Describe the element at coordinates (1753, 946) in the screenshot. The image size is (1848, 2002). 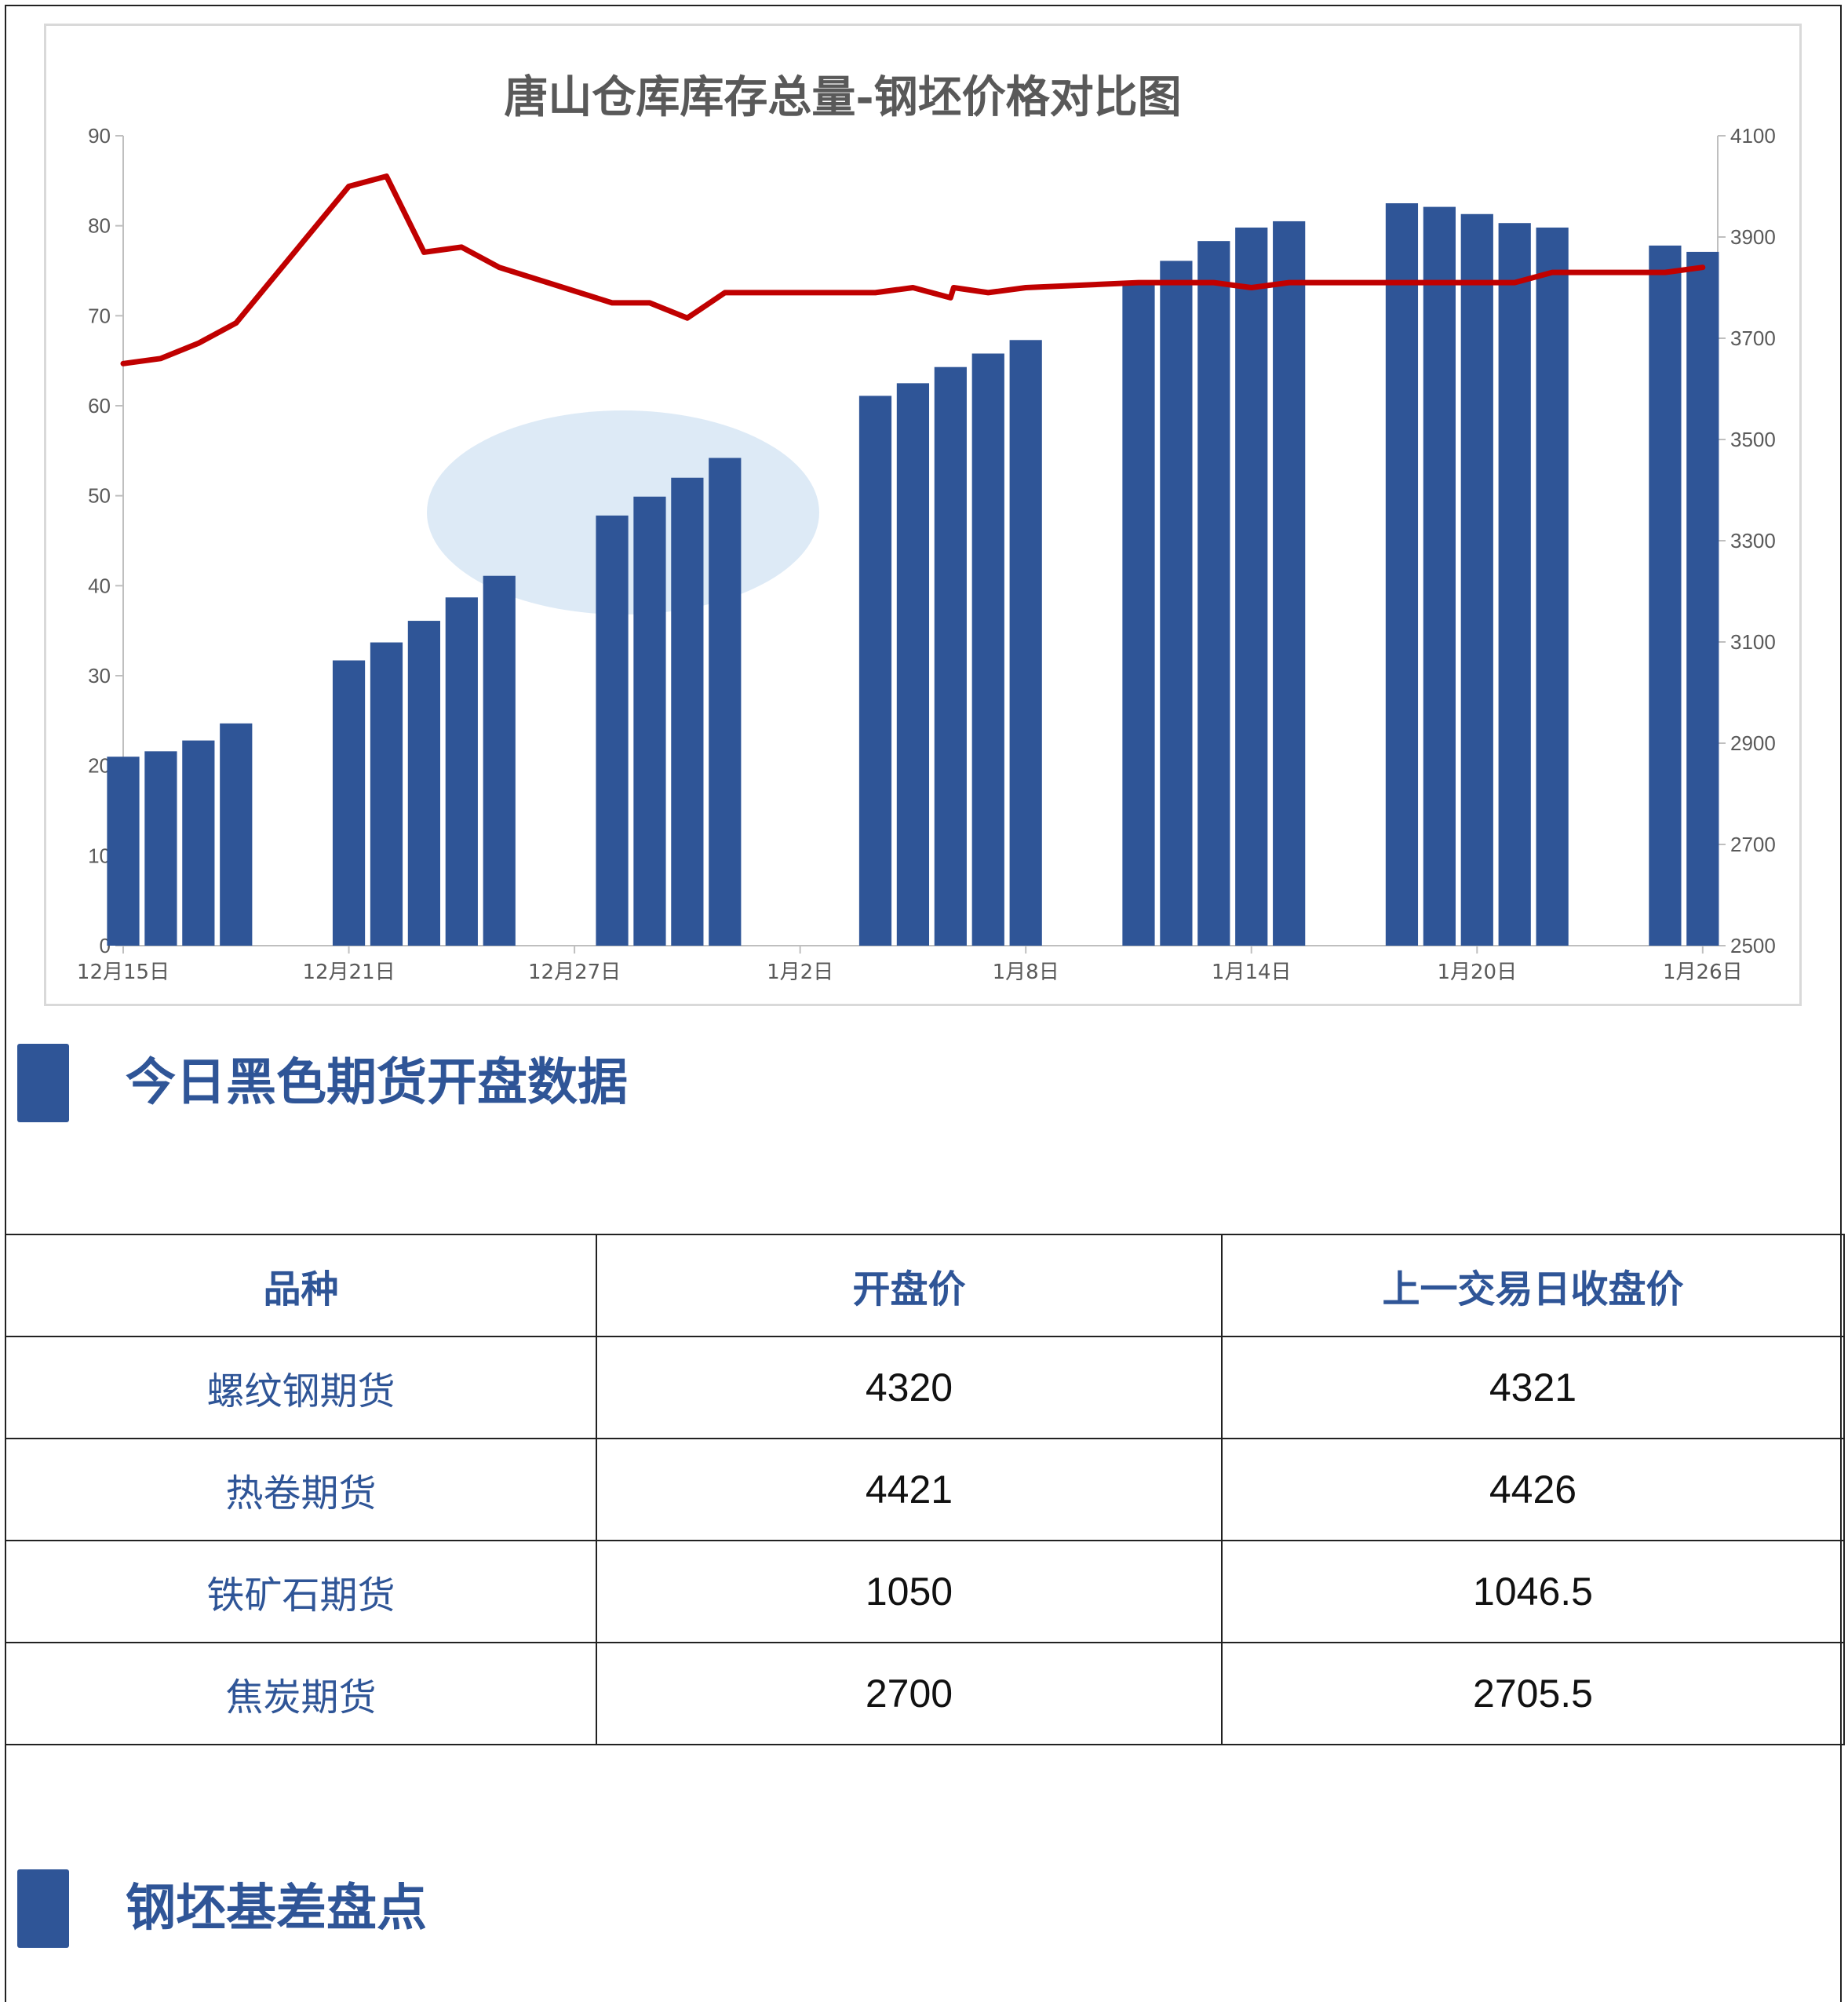
I see `y-right-tick-label: 2500` at that location.